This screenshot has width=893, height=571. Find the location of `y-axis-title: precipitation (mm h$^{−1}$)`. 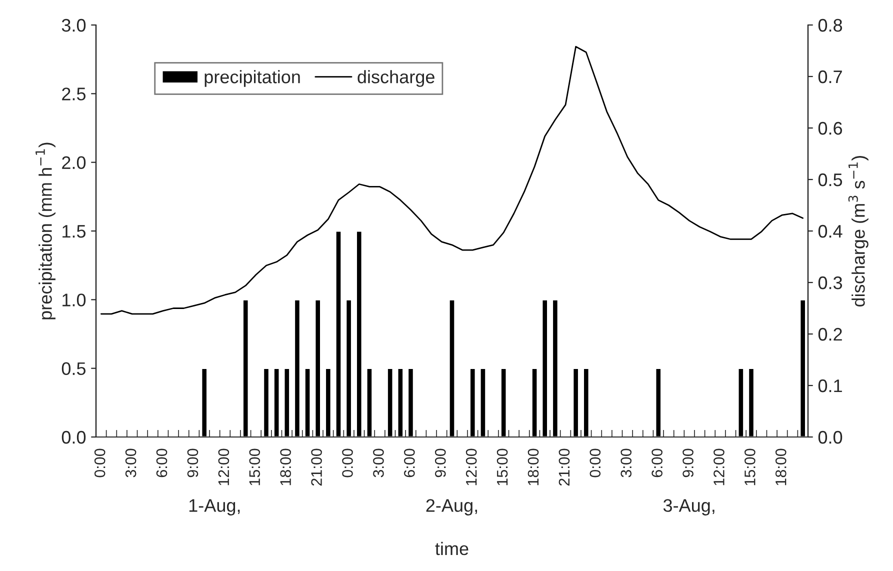

y-axis-title: precipitation (mm h$^{−1}$) is located at coordinates (46, 231).